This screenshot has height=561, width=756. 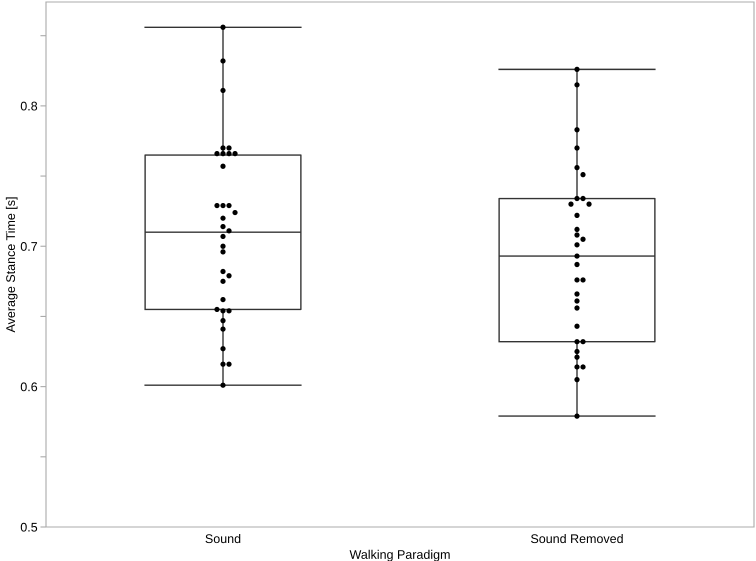 What do you see at coordinates (400, 555) in the screenshot?
I see `x-axis-title: Walking Paradigm` at bounding box center [400, 555].